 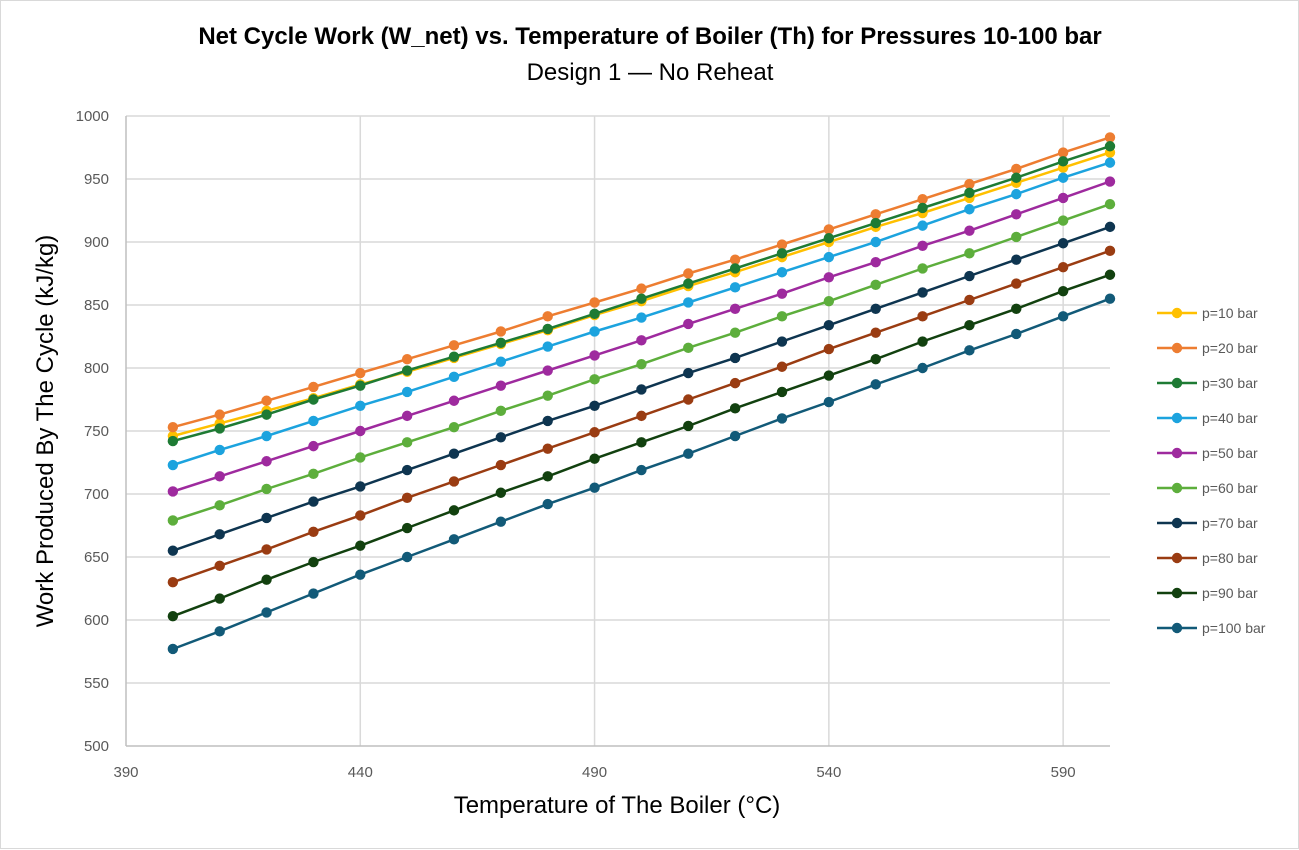 I want to click on y-tick-label: 950, so click(x=96, y=179).